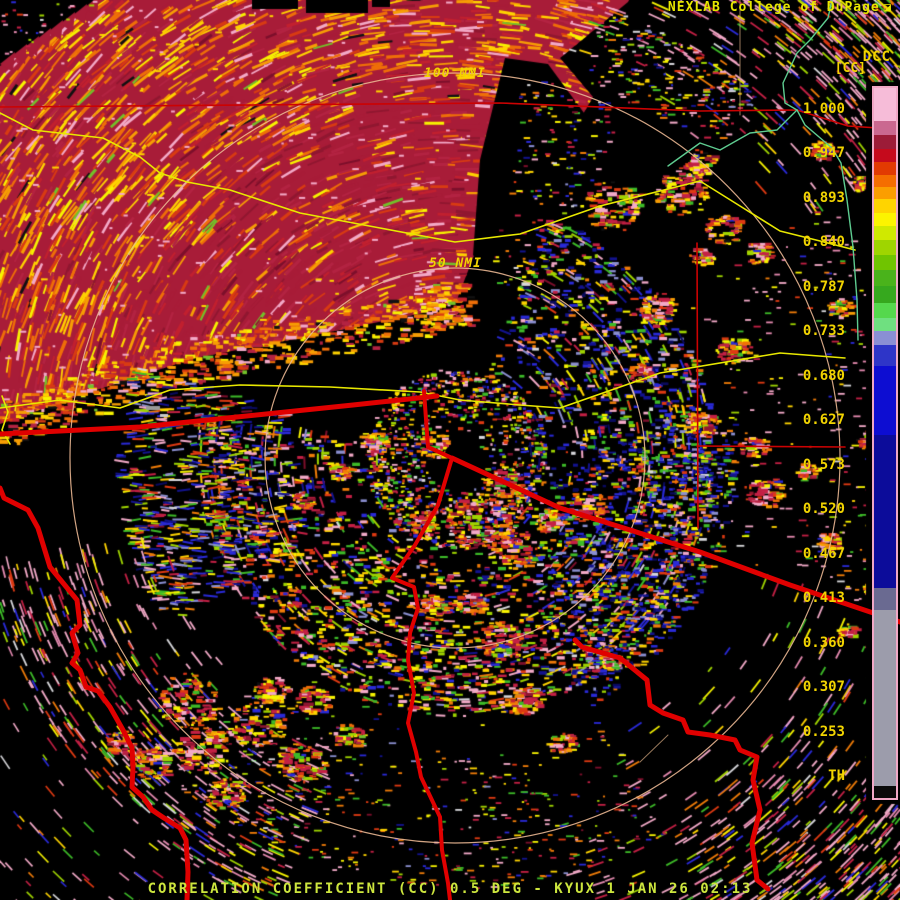 Image resolution: width=900 pixels, height=900 pixels. I want to click on colorbar-tick-label: 0.893, so click(823, 197).